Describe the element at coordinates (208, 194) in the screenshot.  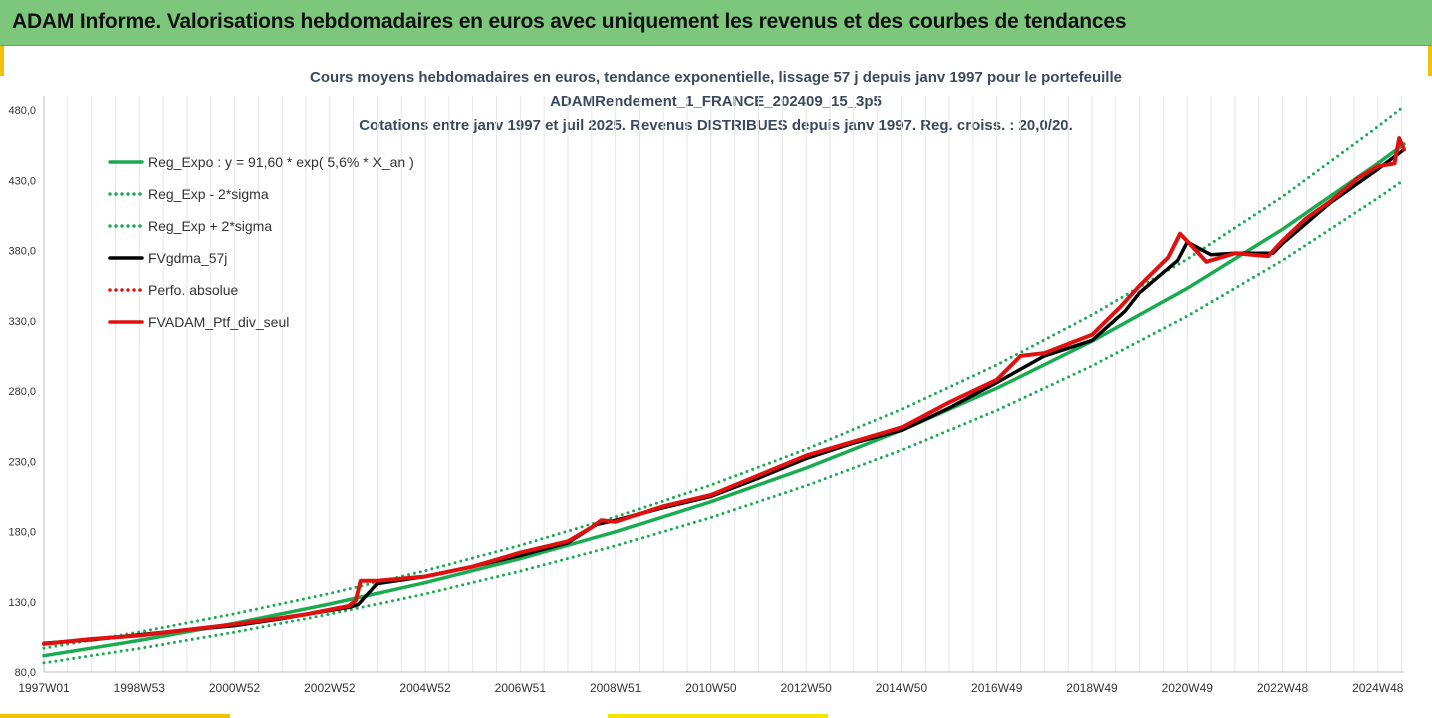
I see `legend-label: Reg_Exp - 2*sigma` at that location.